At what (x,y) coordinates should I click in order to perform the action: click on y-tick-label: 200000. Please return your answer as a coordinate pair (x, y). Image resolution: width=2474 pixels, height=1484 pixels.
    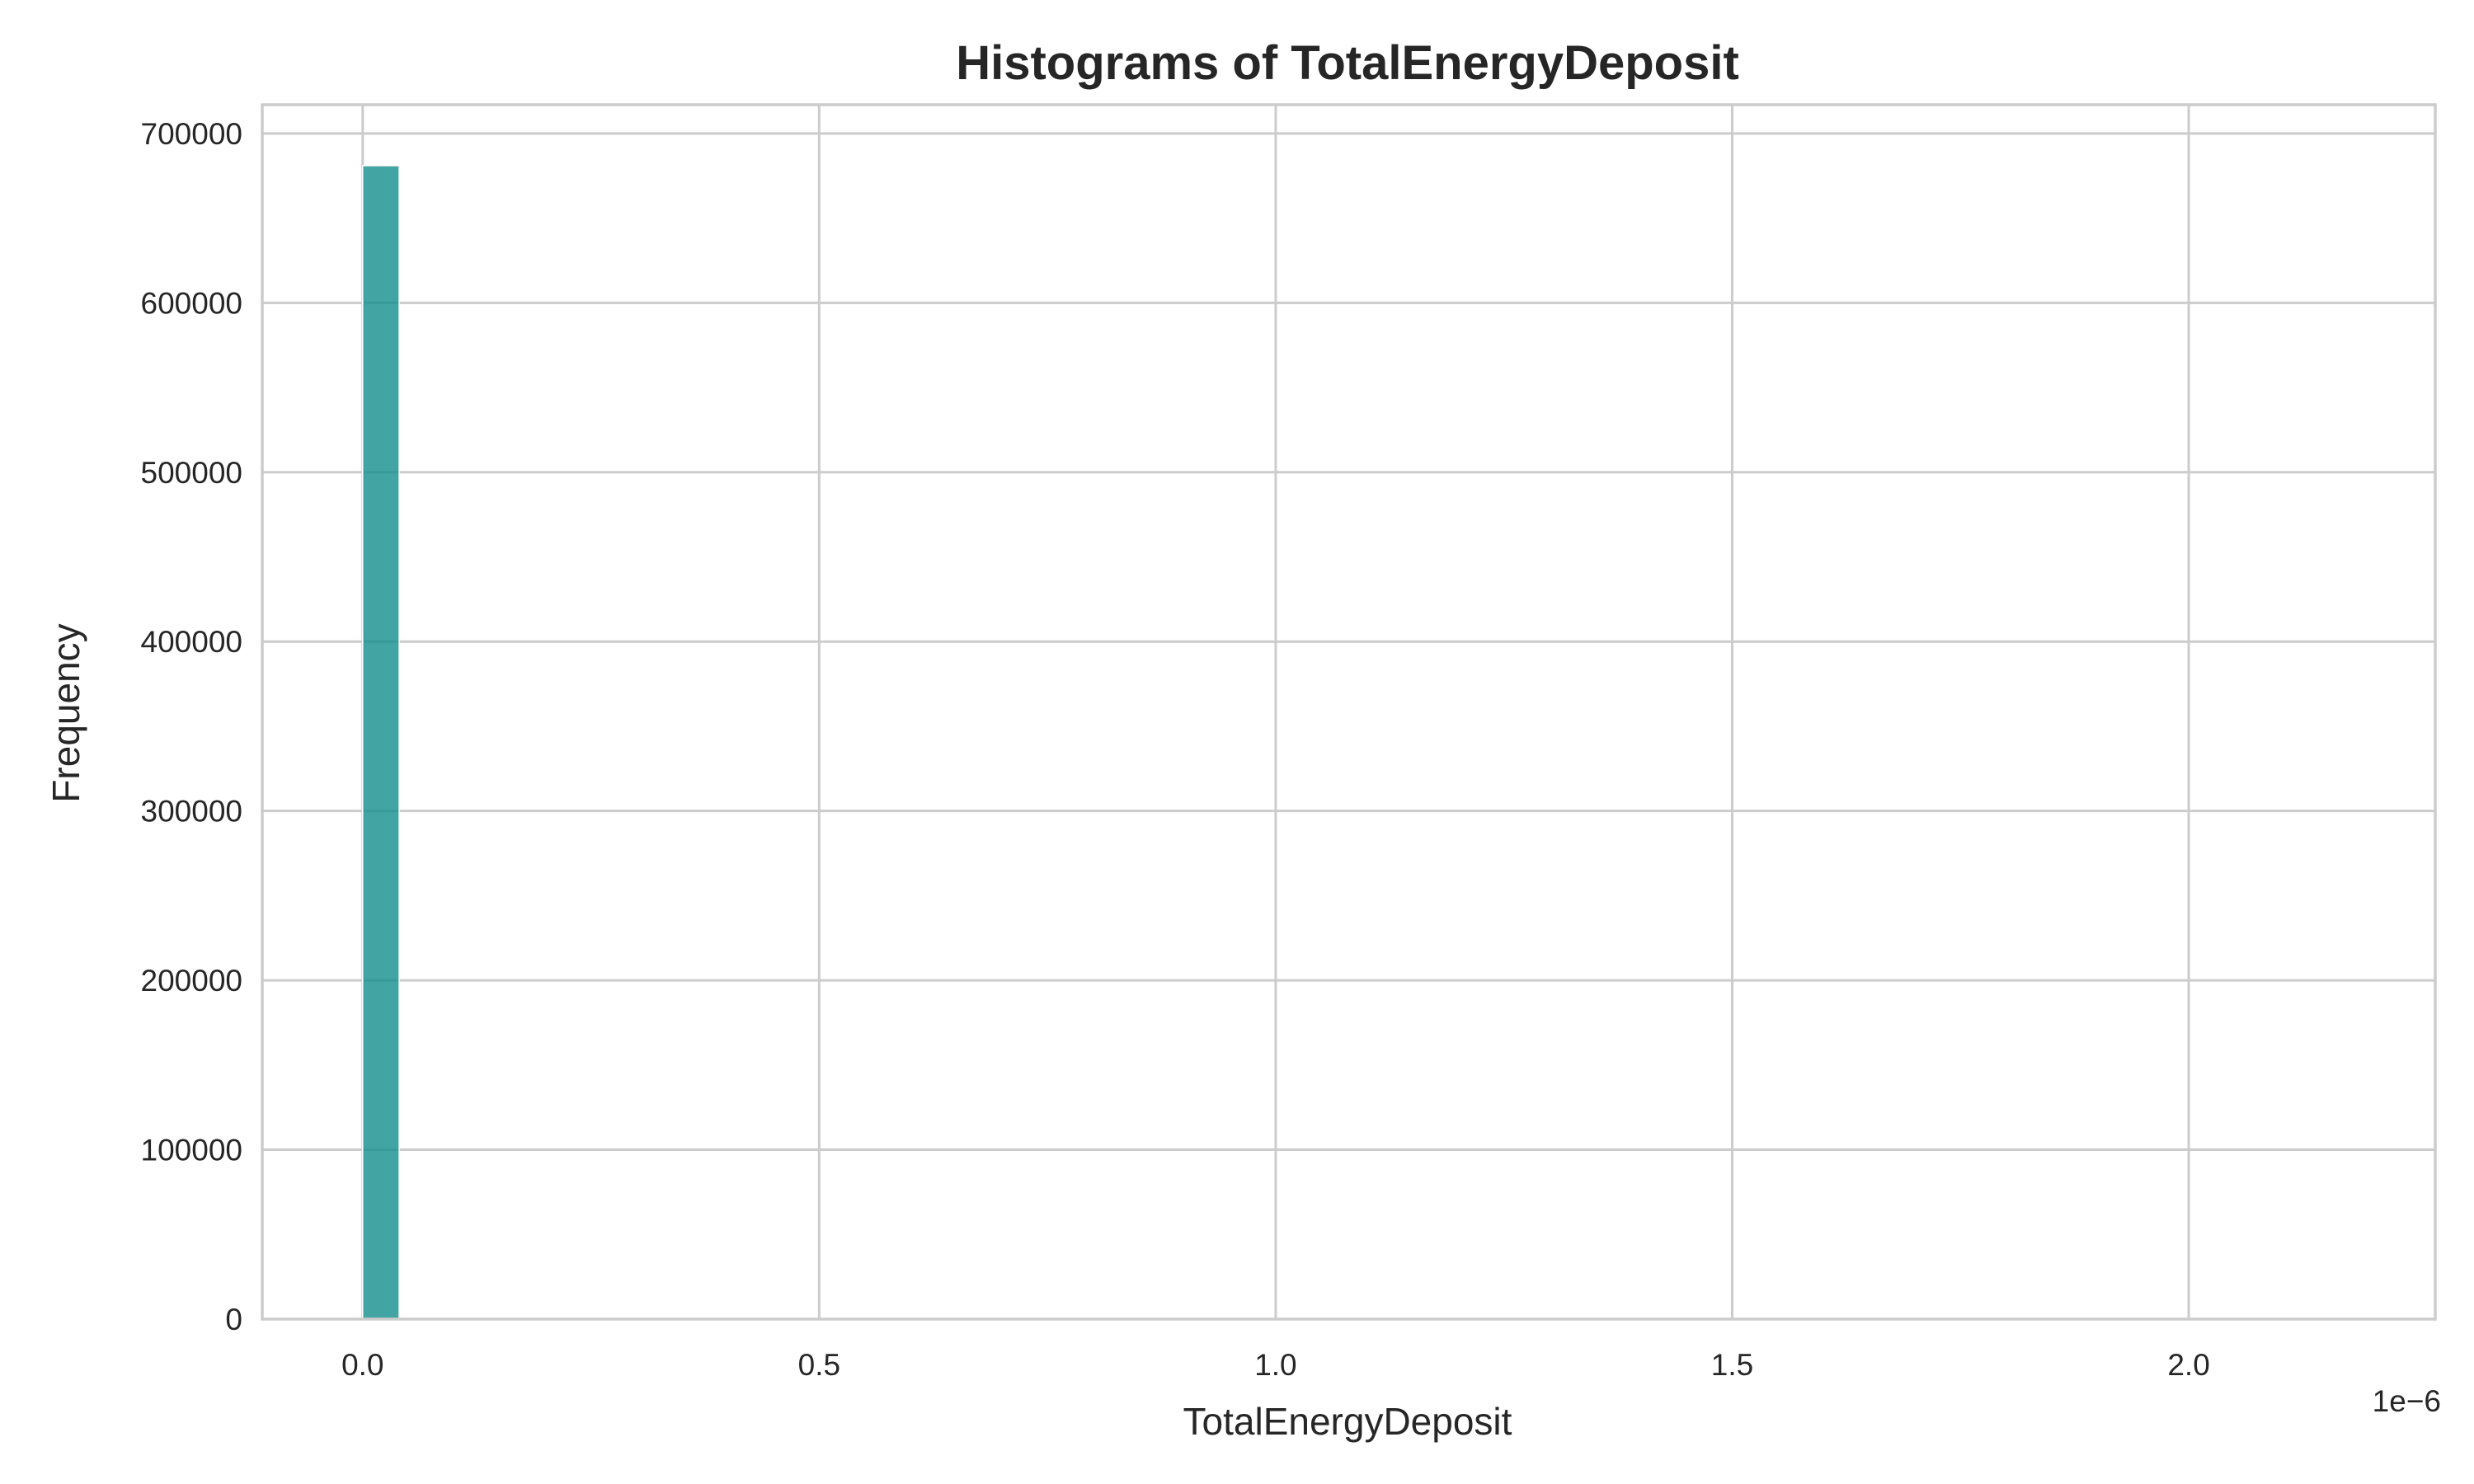
    Looking at the image, I should click on (191, 981).